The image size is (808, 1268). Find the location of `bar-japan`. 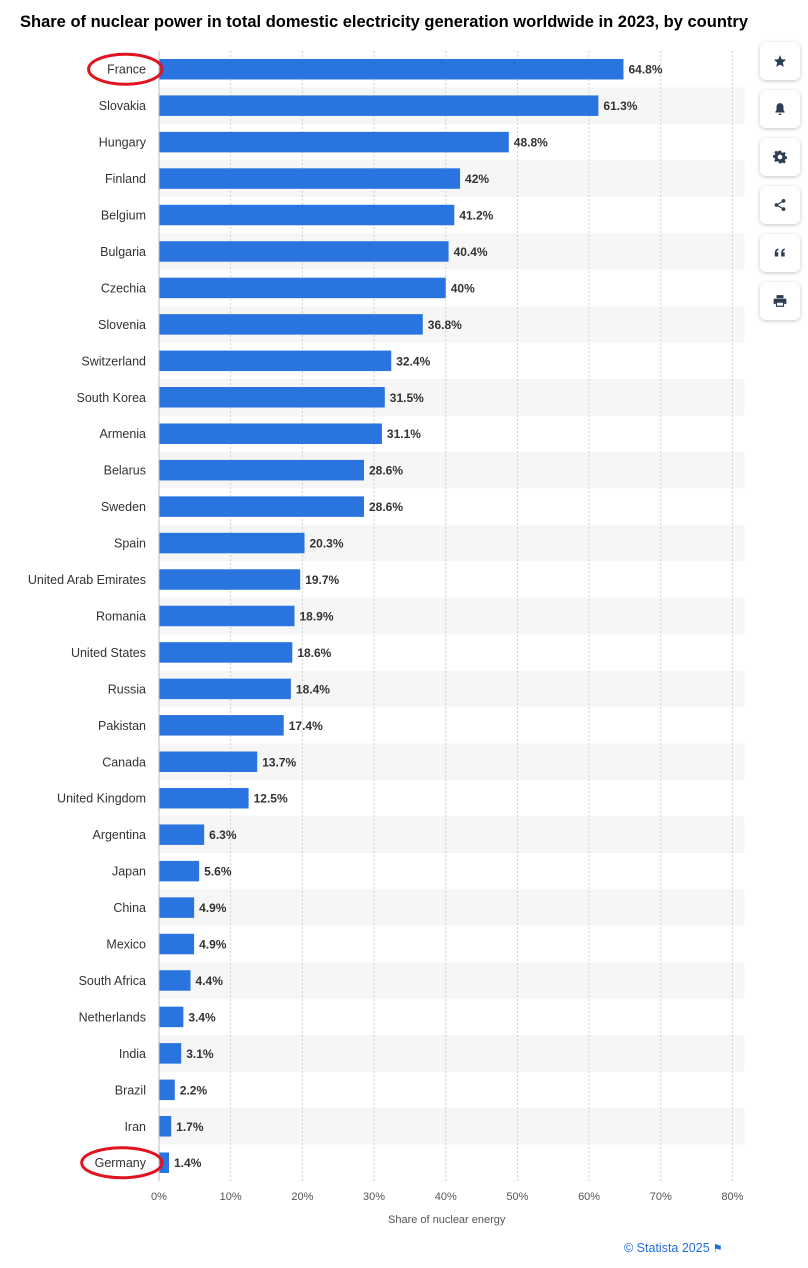

bar-japan is located at coordinates (179, 871).